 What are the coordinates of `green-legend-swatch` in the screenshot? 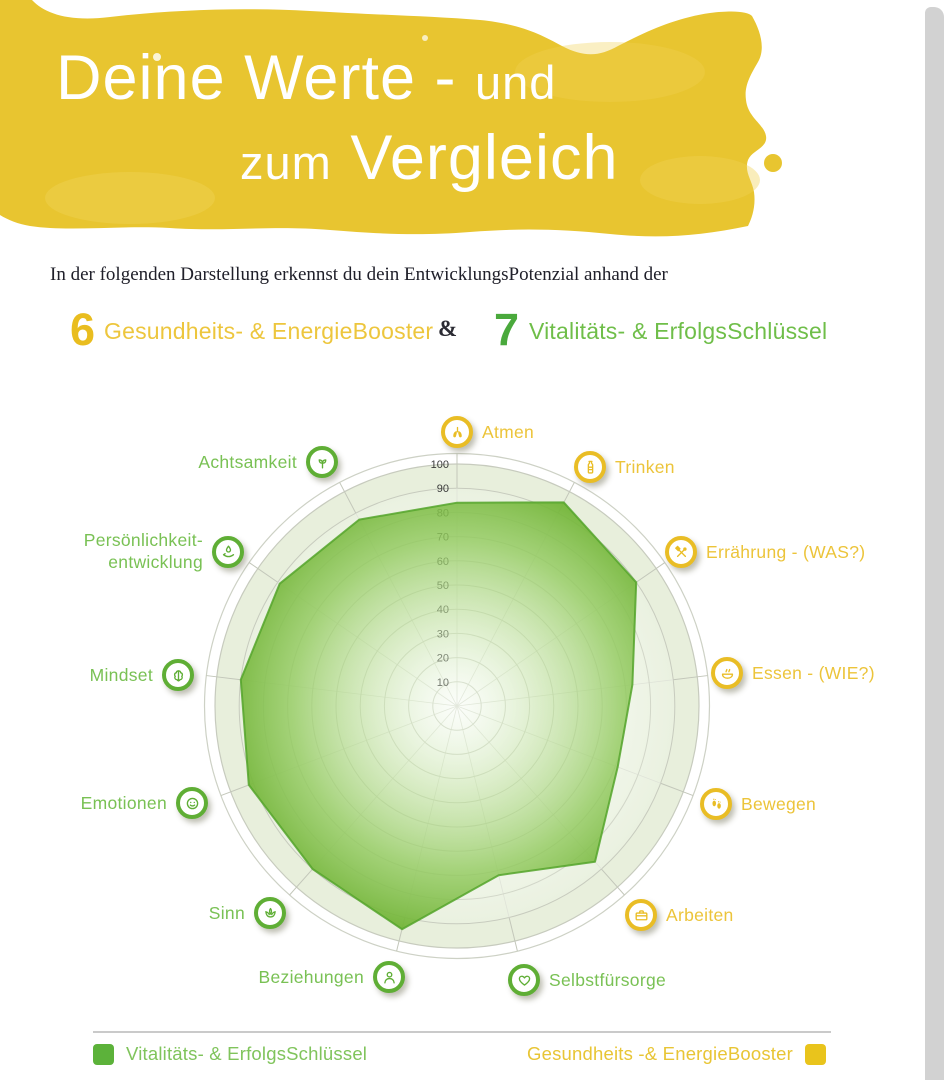 It's located at (103, 1054).